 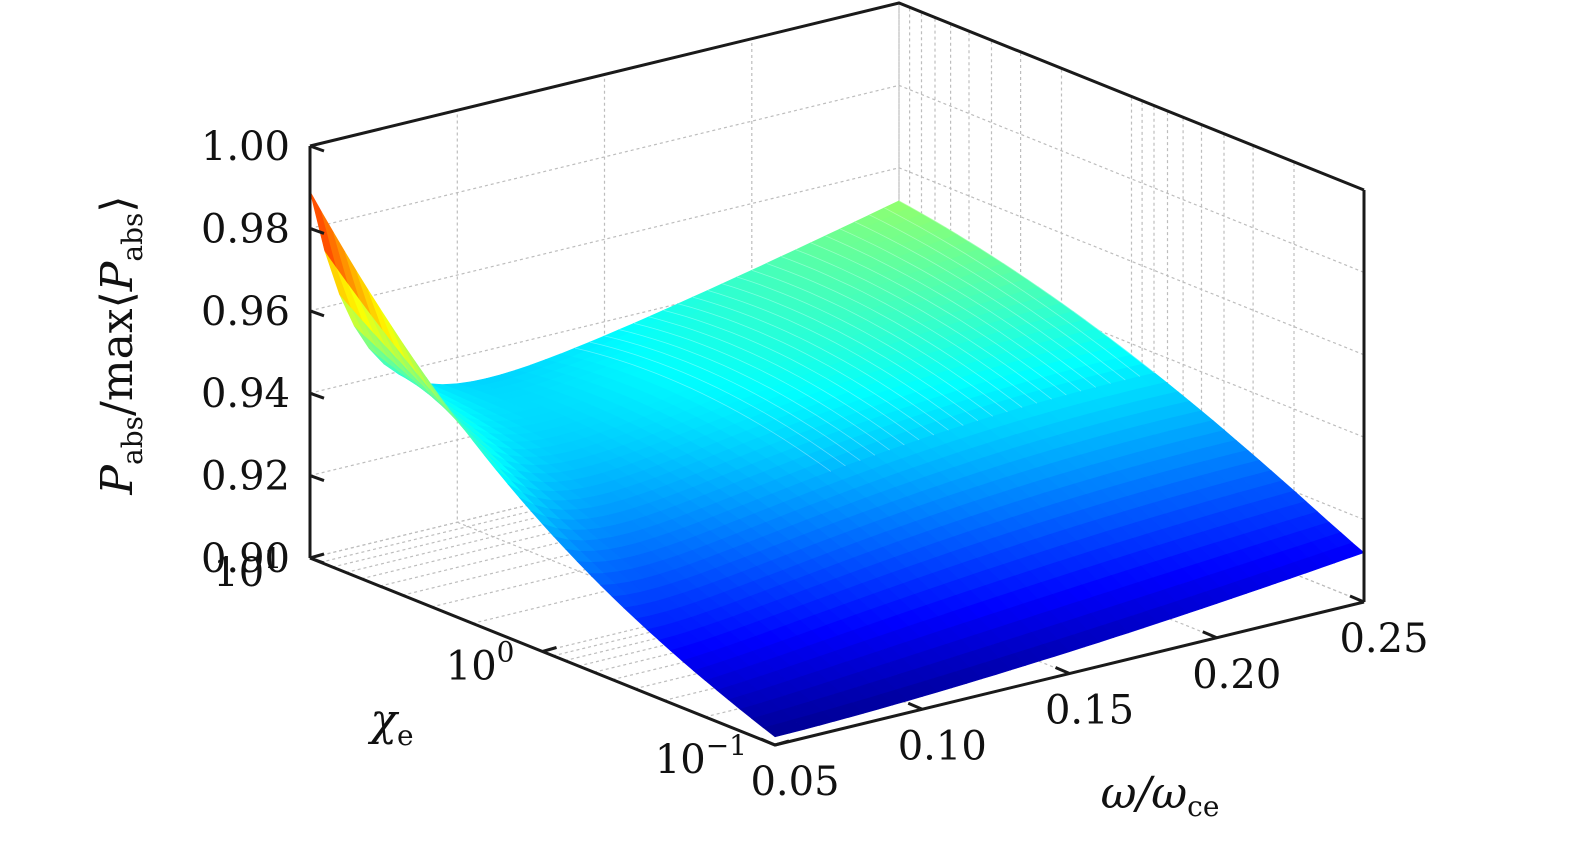 What do you see at coordinates (245, 229) in the screenshot?
I see `z-tick-label-1: 0.98` at bounding box center [245, 229].